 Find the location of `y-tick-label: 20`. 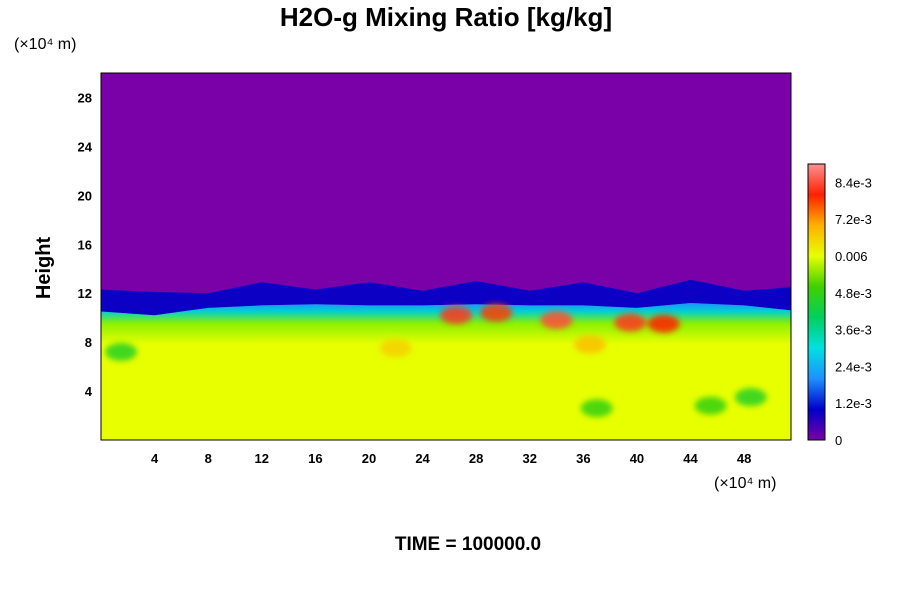

y-tick-label: 20 is located at coordinates (85, 195).